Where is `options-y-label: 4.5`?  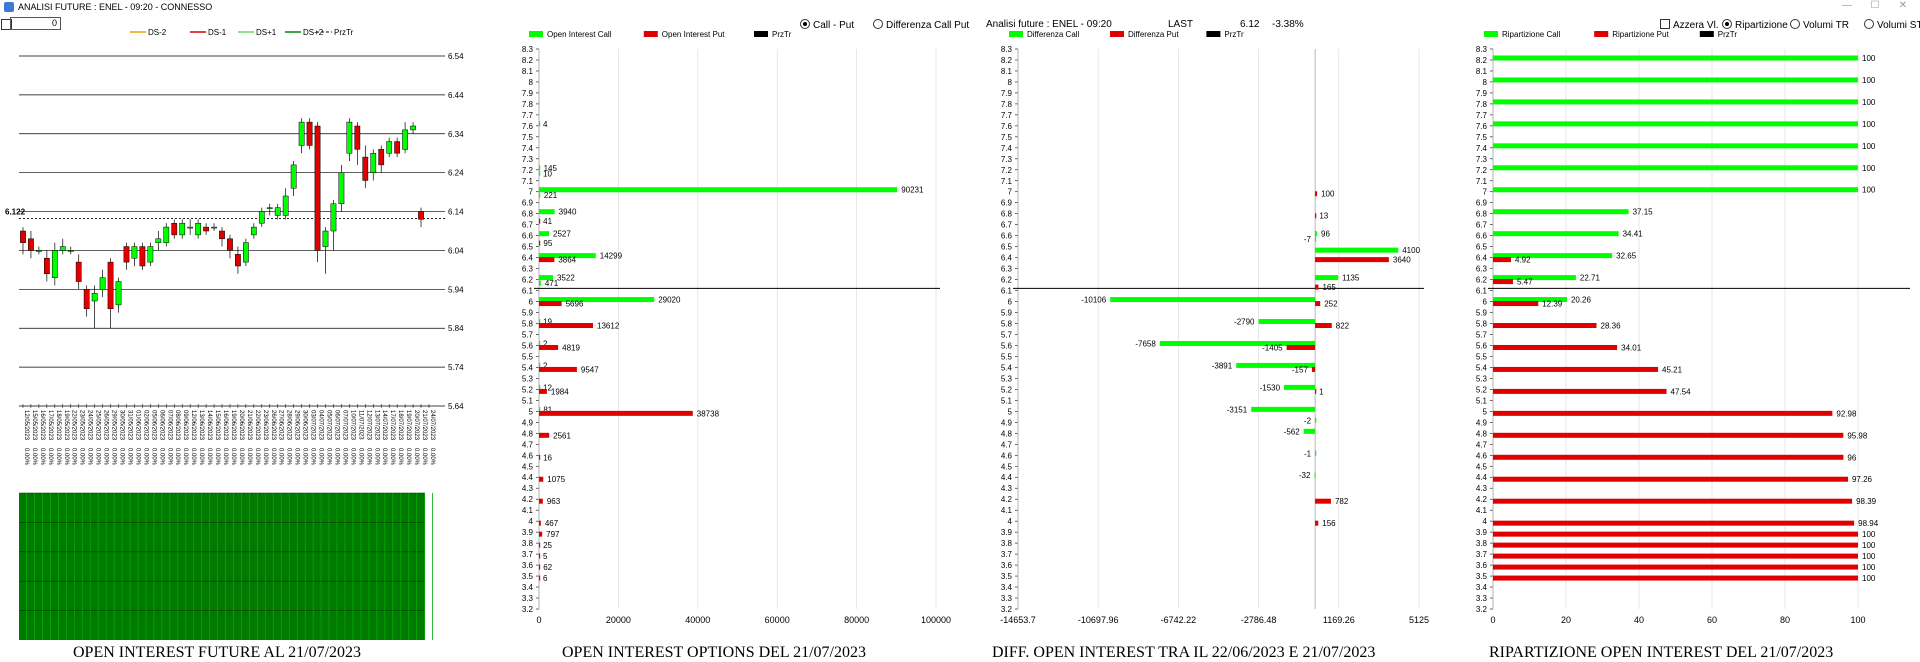
options-y-label: 4.5 is located at coordinates (528, 466).